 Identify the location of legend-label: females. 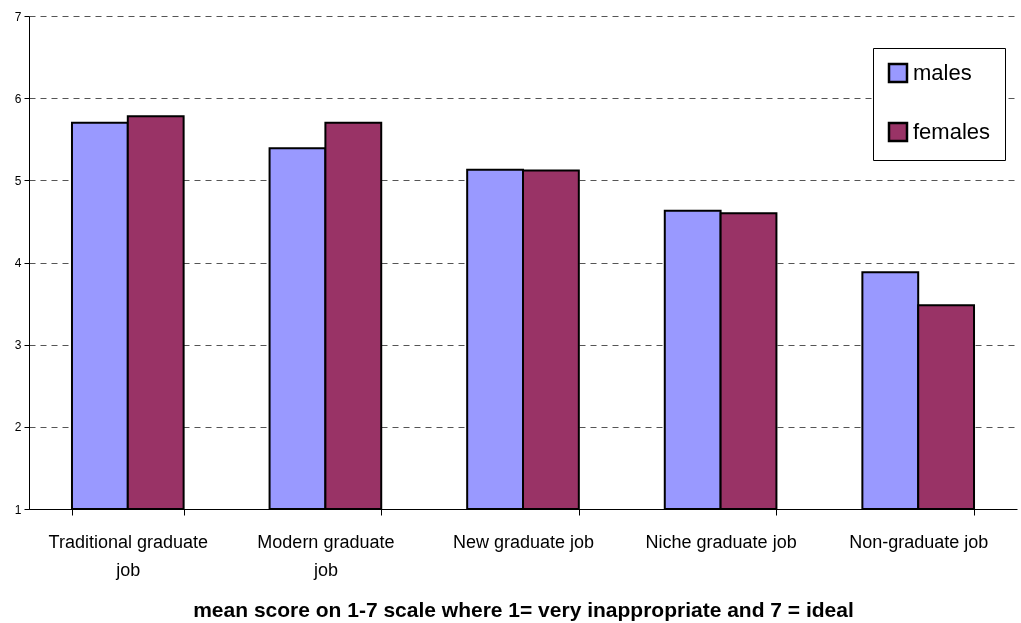
(952, 131).